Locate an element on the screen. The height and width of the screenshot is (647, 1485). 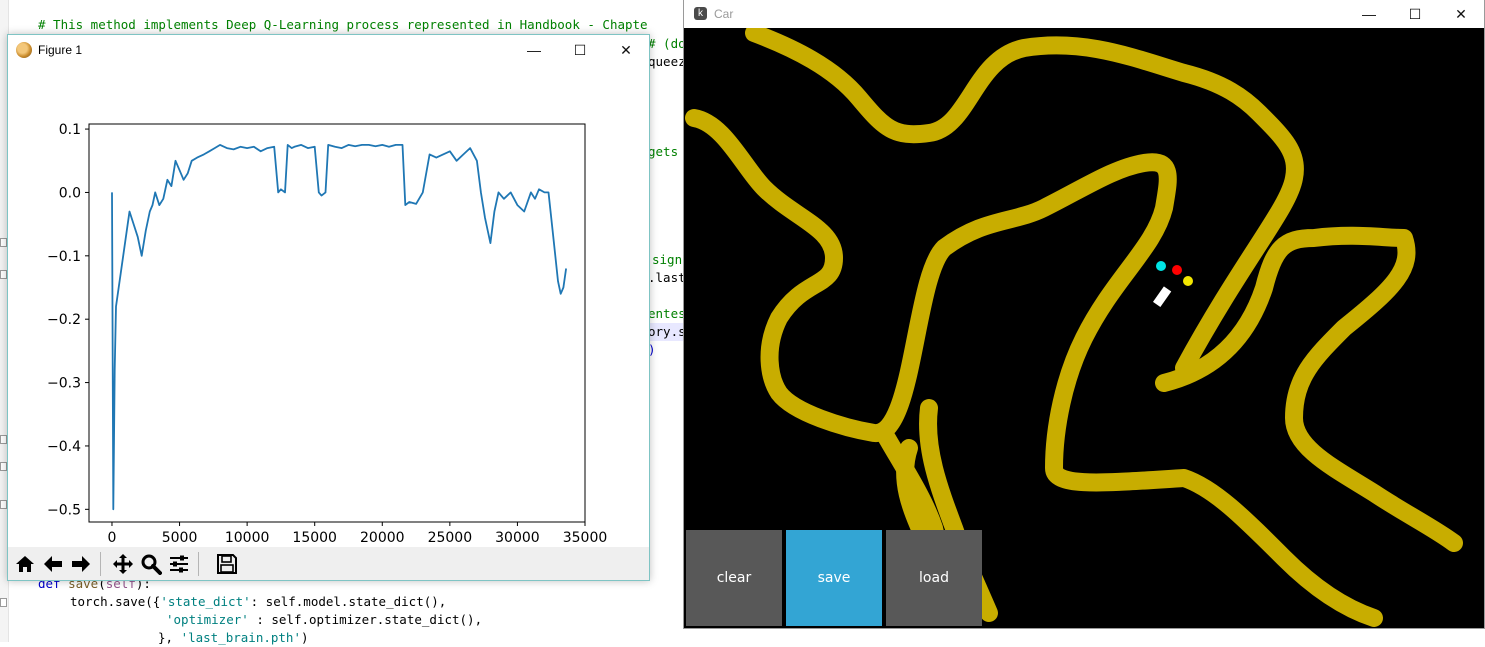
road-stroke is located at coordinates (1309, 389).